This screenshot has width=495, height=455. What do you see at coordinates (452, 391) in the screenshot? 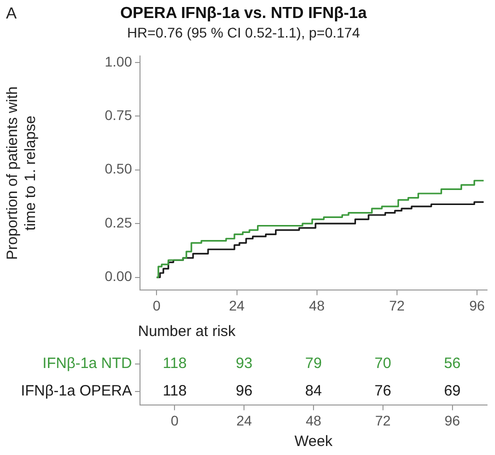
I see `data-label: 69` at bounding box center [452, 391].